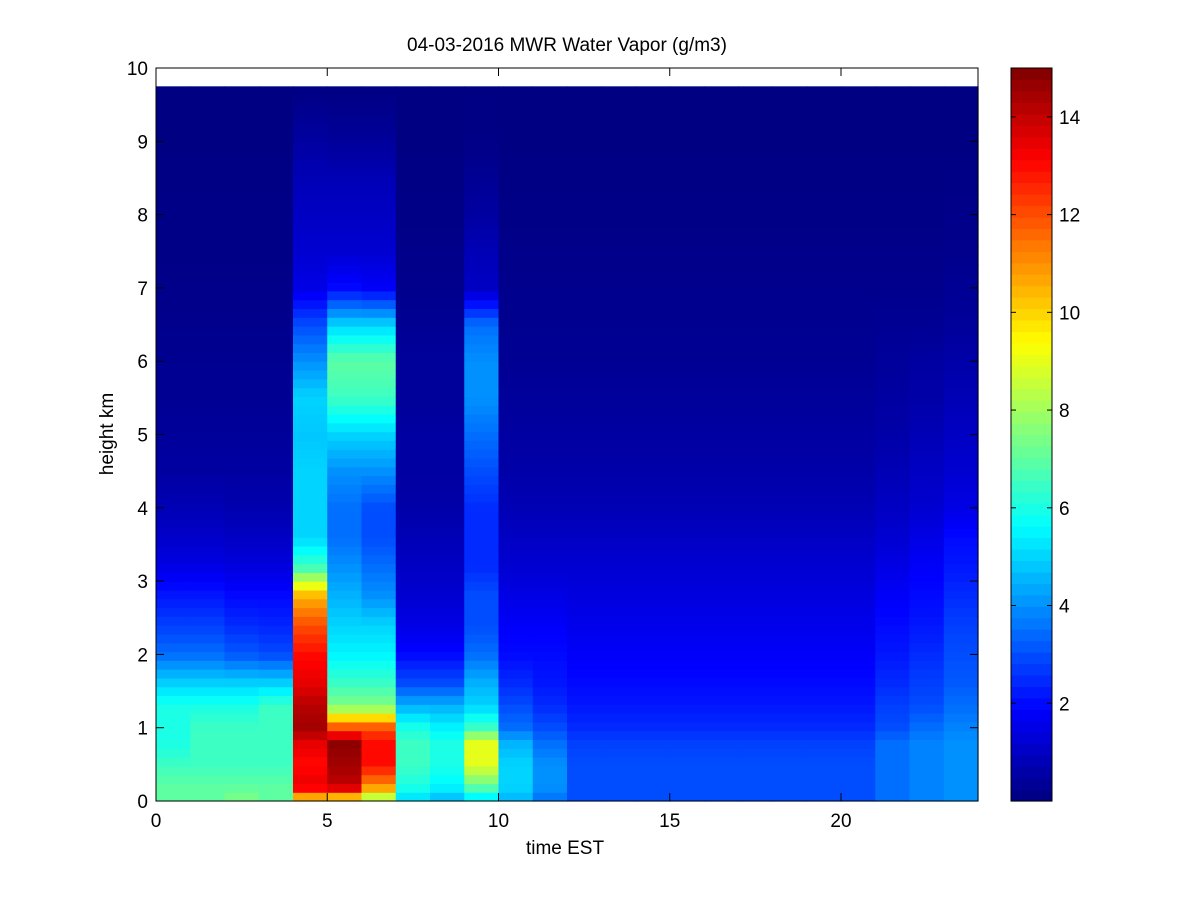 This screenshot has height=900, width=1200. I want to click on y-tick-label: 6, so click(142, 362).